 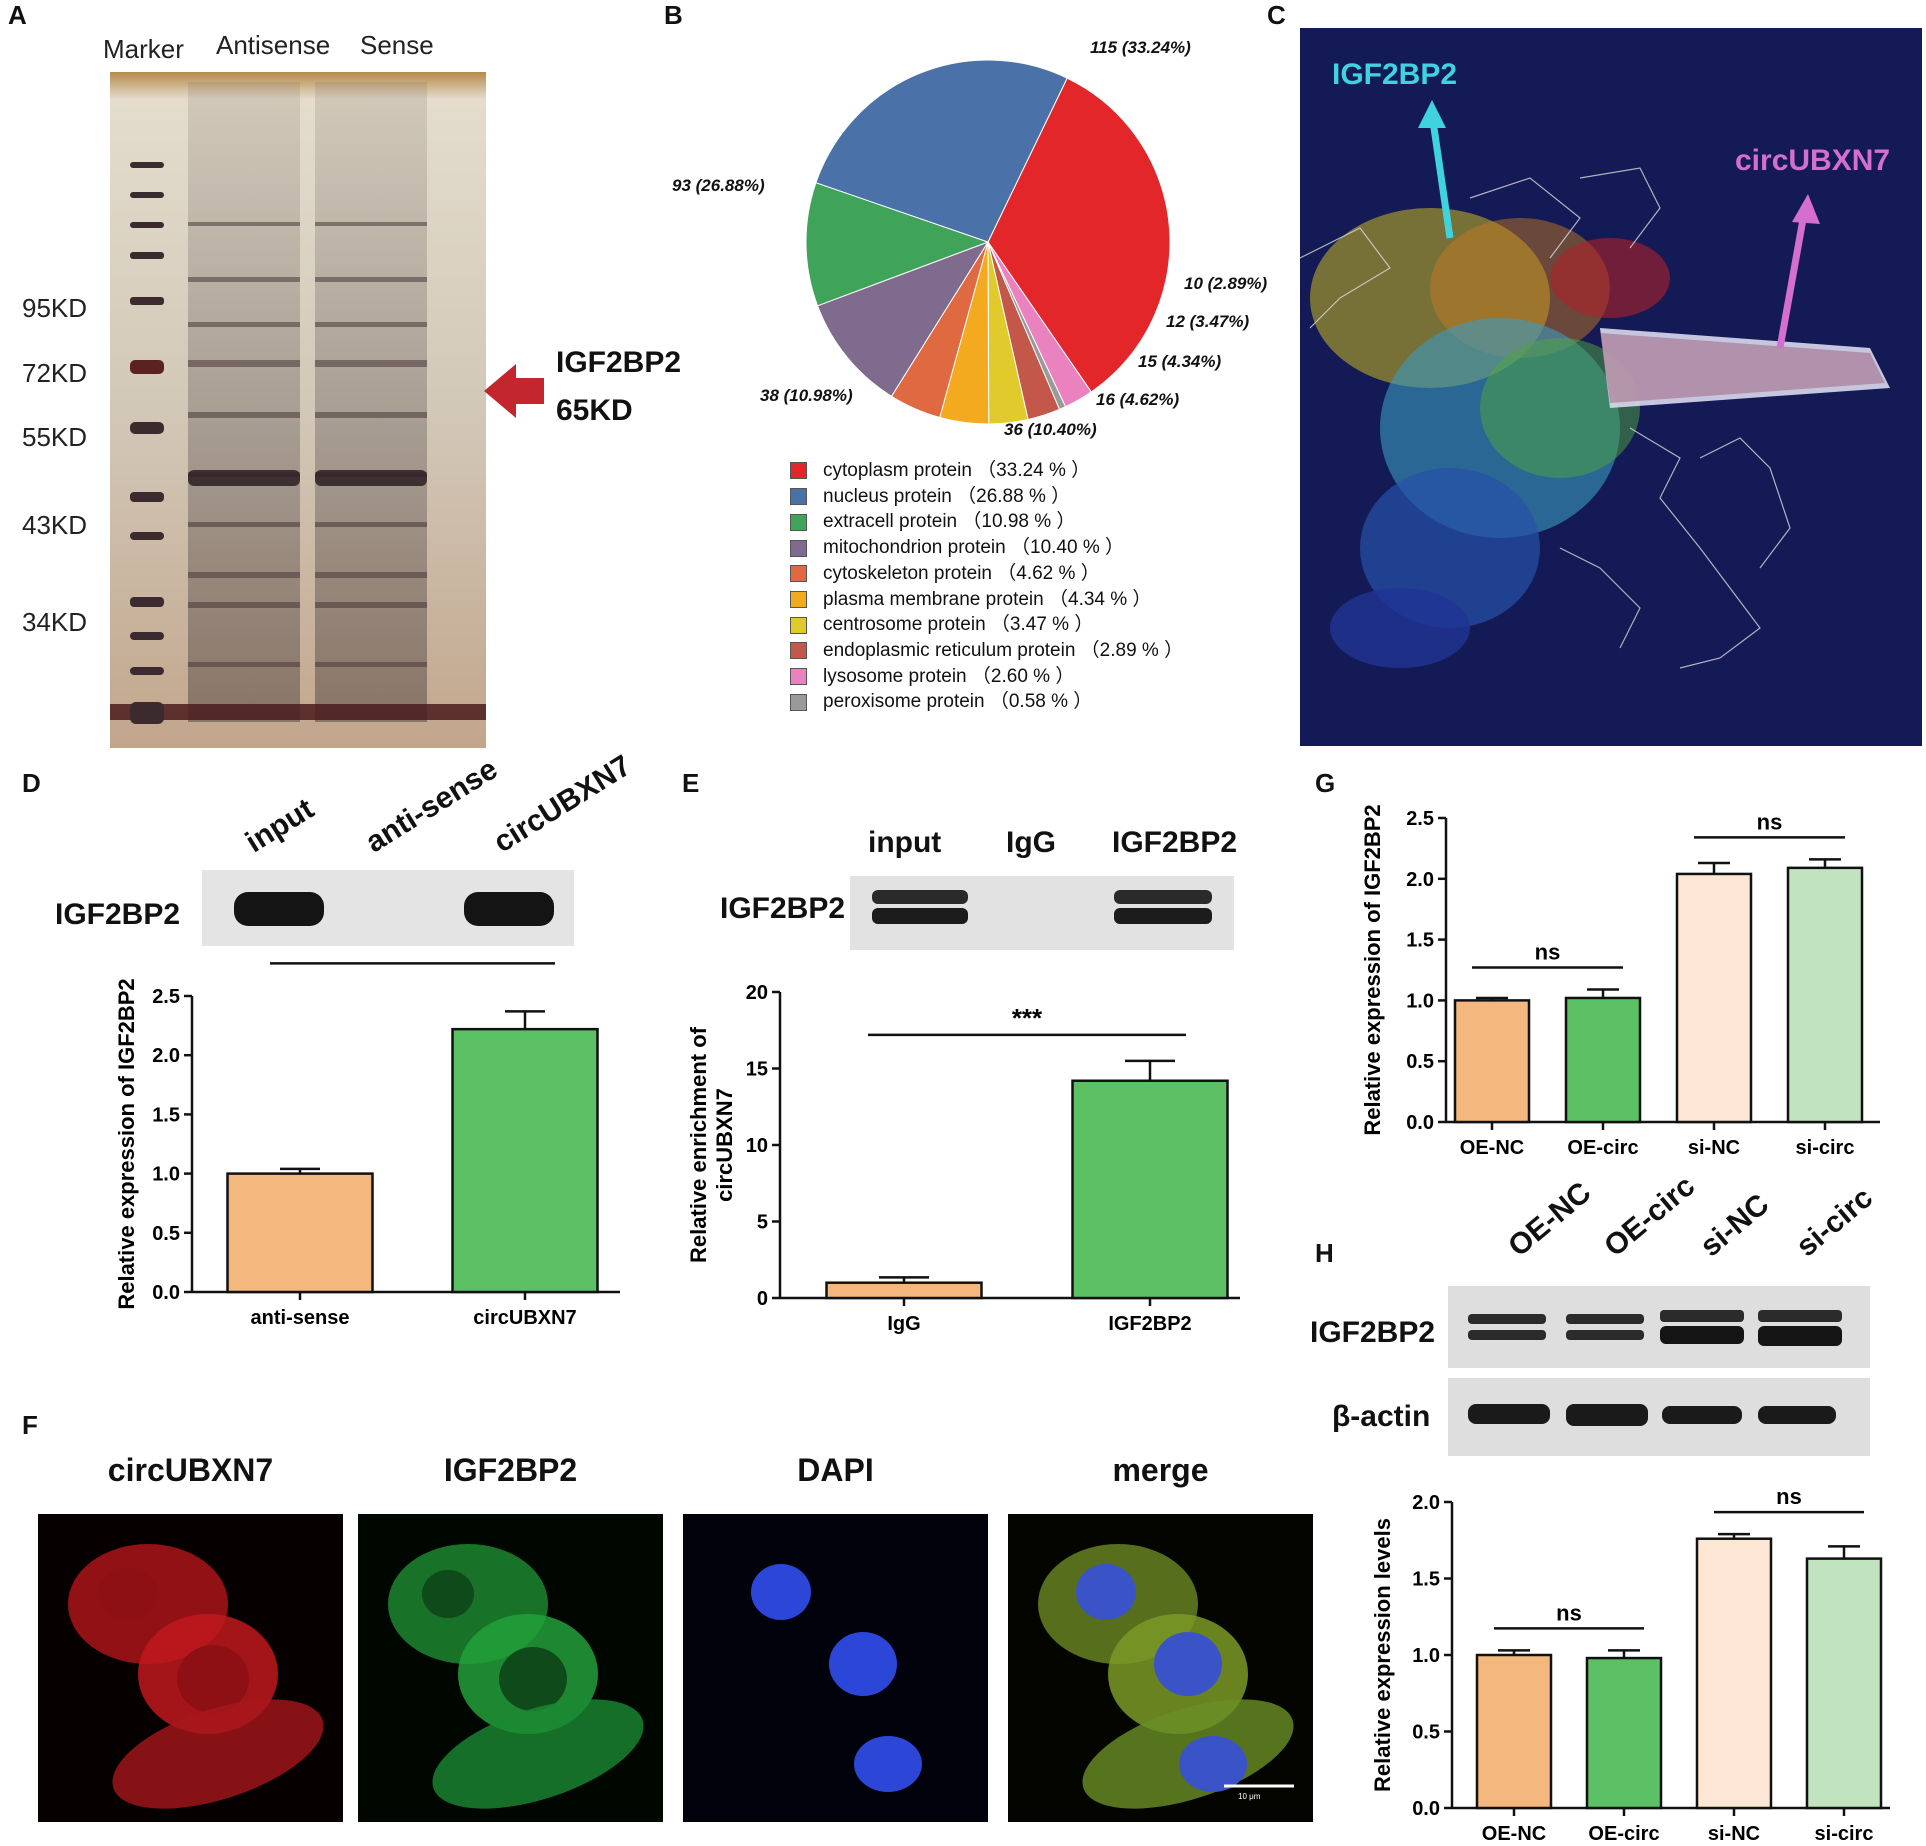 What do you see at coordinates (757, 1070) in the screenshot?
I see `y-tick-label: 15` at bounding box center [757, 1070].